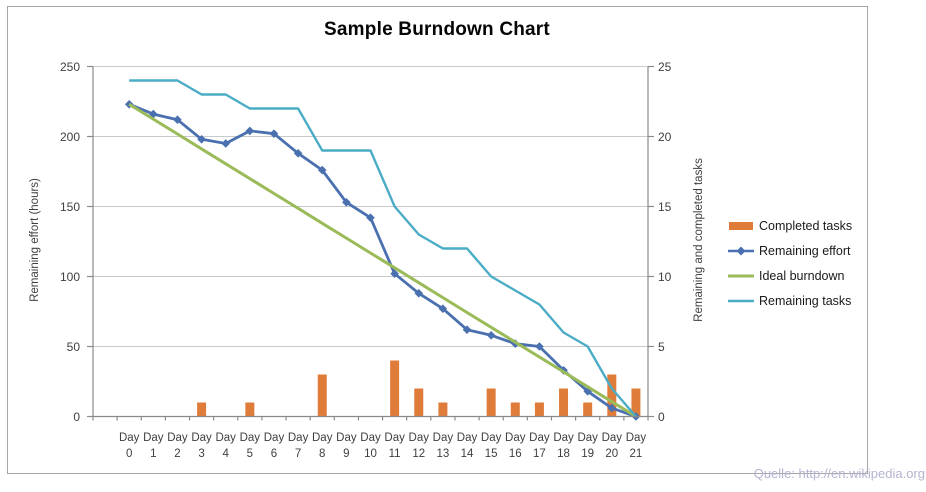  What do you see at coordinates (587, 454) in the screenshot?
I see `svg-text: 19` at bounding box center [587, 454].